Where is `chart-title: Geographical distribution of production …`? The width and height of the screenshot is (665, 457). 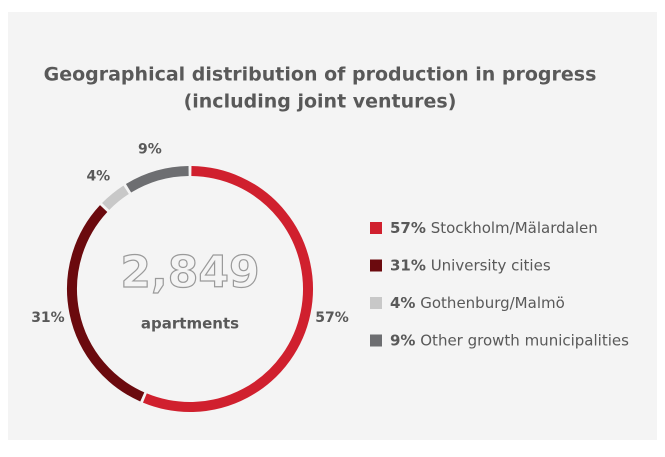 chart-title: Geographical distribution of production … is located at coordinates (320, 75).